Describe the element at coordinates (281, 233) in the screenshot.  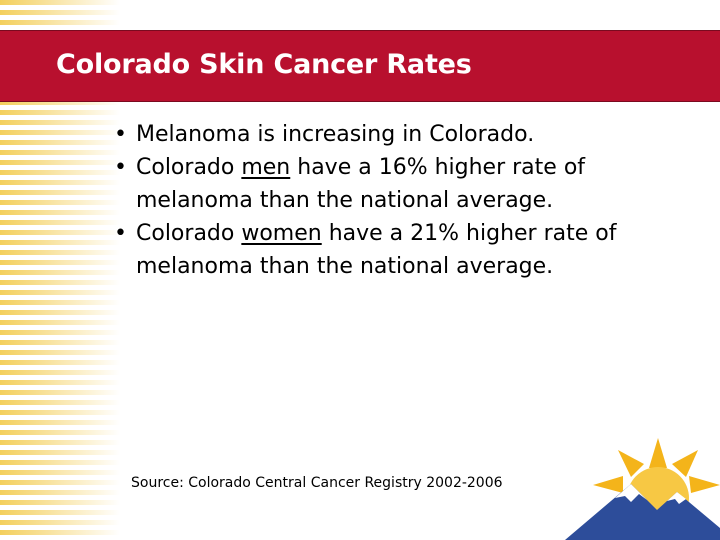
I see `underlined-word-women: women` at that location.